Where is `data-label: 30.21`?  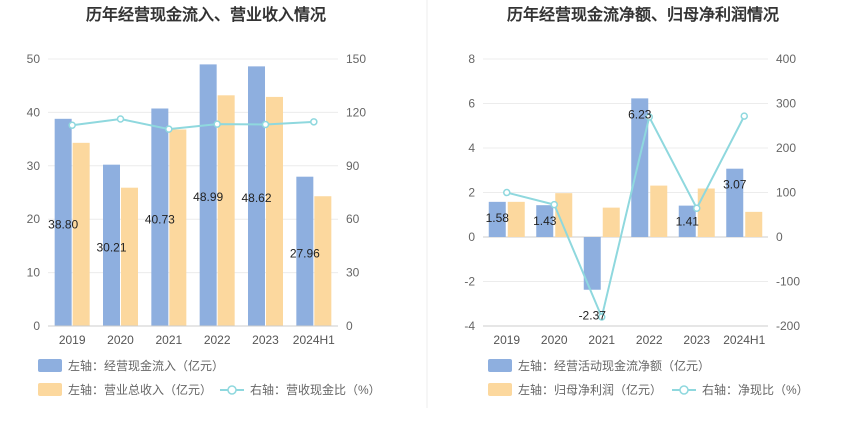 data-label: 30.21 is located at coordinates (111, 247).